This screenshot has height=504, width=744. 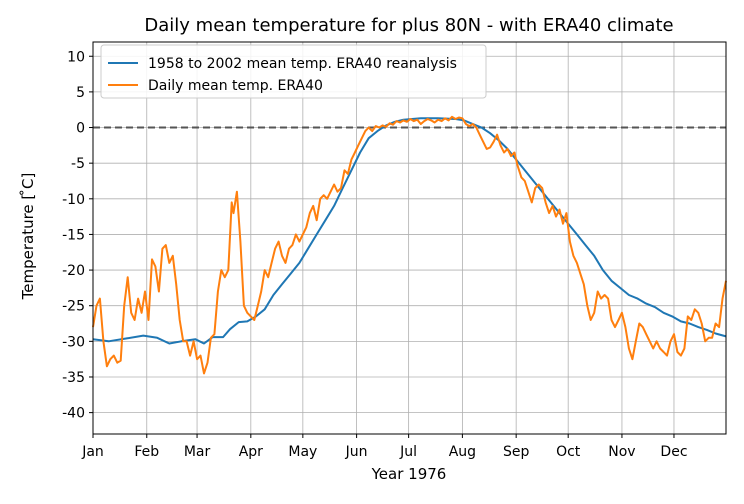 I want to click on y-tick-label: -15, so click(x=73, y=235).